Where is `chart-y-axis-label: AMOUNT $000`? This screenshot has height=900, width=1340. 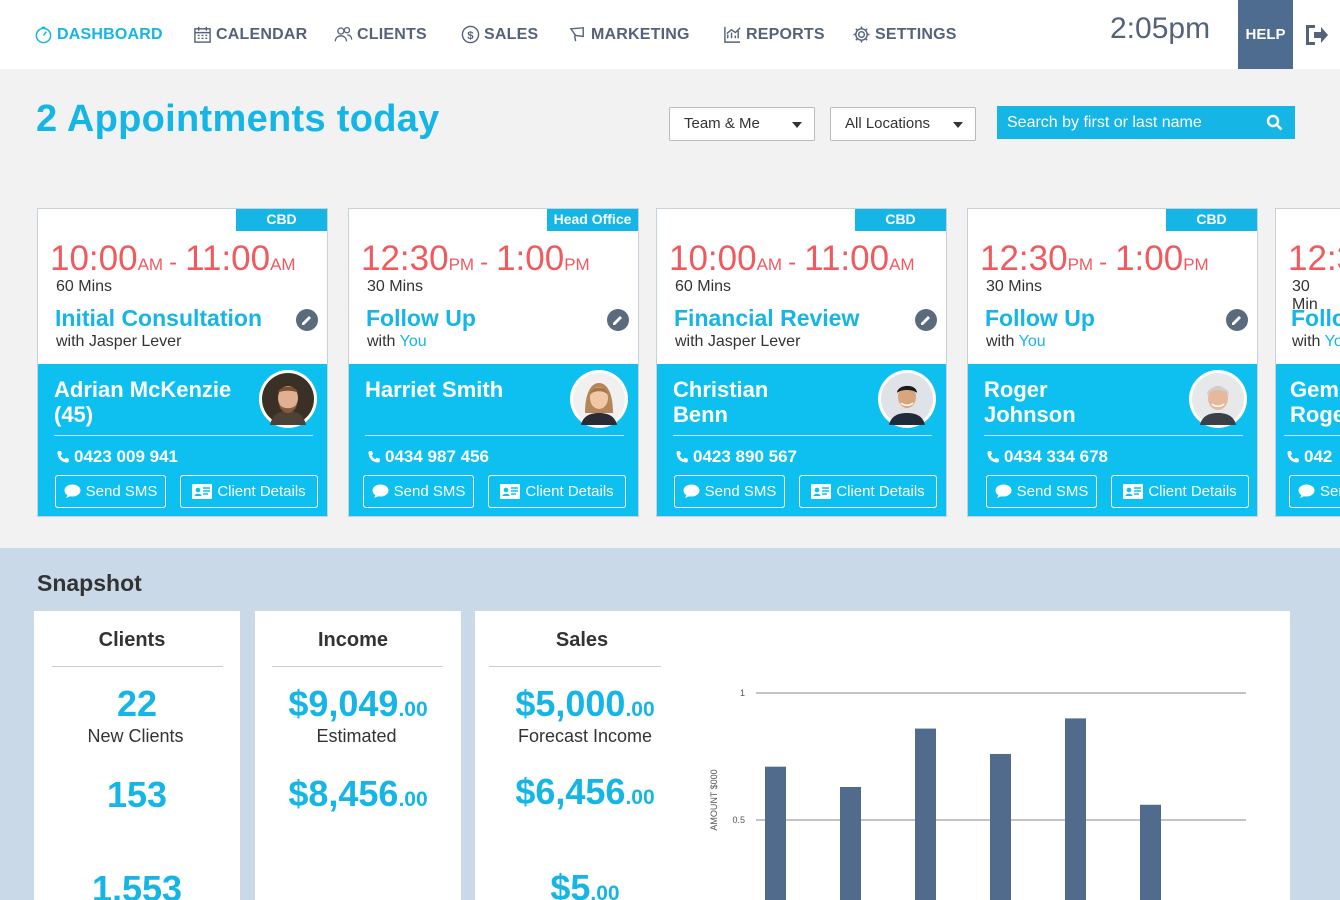
chart-y-axis-label: AMOUNT $000 is located at coordinates (714, 799).